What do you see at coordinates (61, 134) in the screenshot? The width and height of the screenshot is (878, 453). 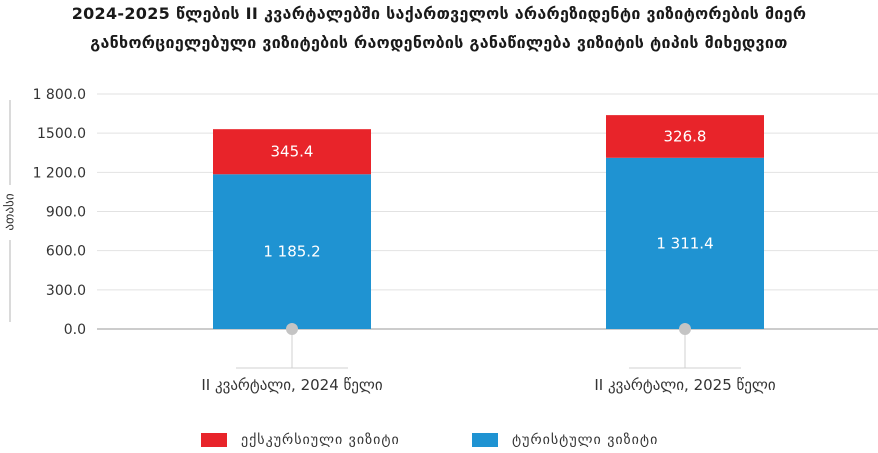 I see `y-tick-label-5: 1500.0` at bounding box center [61, 134].